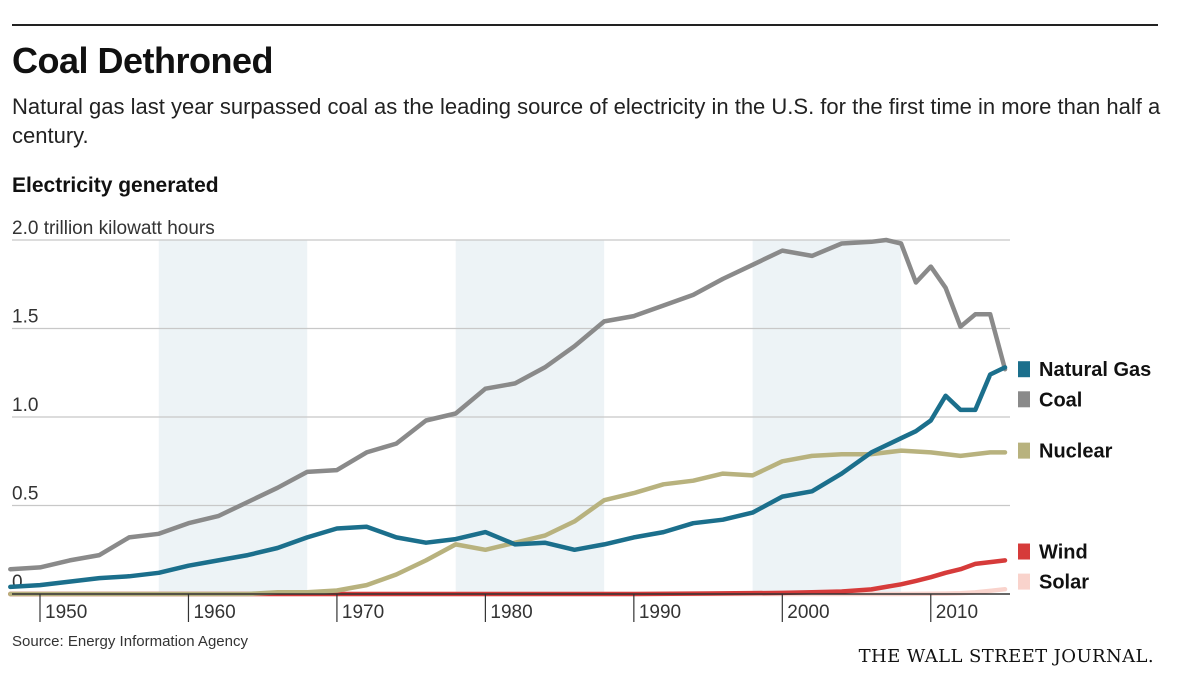 Image resolution: width=1200 pixels, height=681 pixels. What do you see at coordinates (1024, 399) in the screenshot?
I see `legend-swatch-coal` at bounding box center [1024, 399].